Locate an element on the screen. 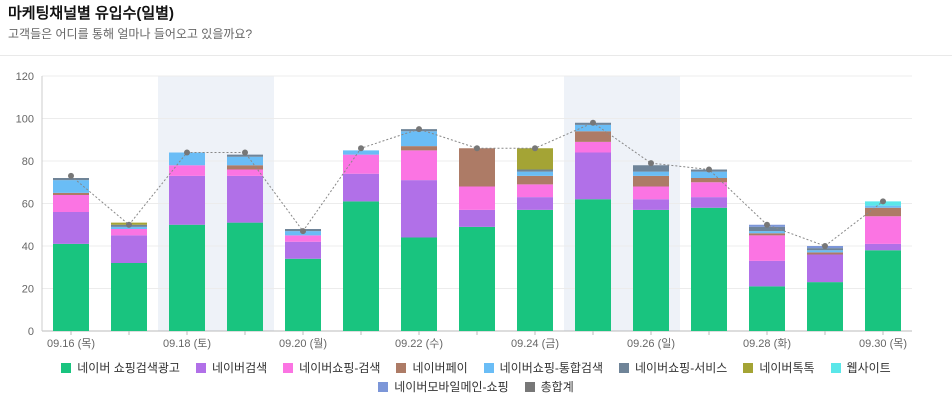 The width and height of the screenshot is (952, 401). y-tick-label: 20 is located at coordinates (28, 290).